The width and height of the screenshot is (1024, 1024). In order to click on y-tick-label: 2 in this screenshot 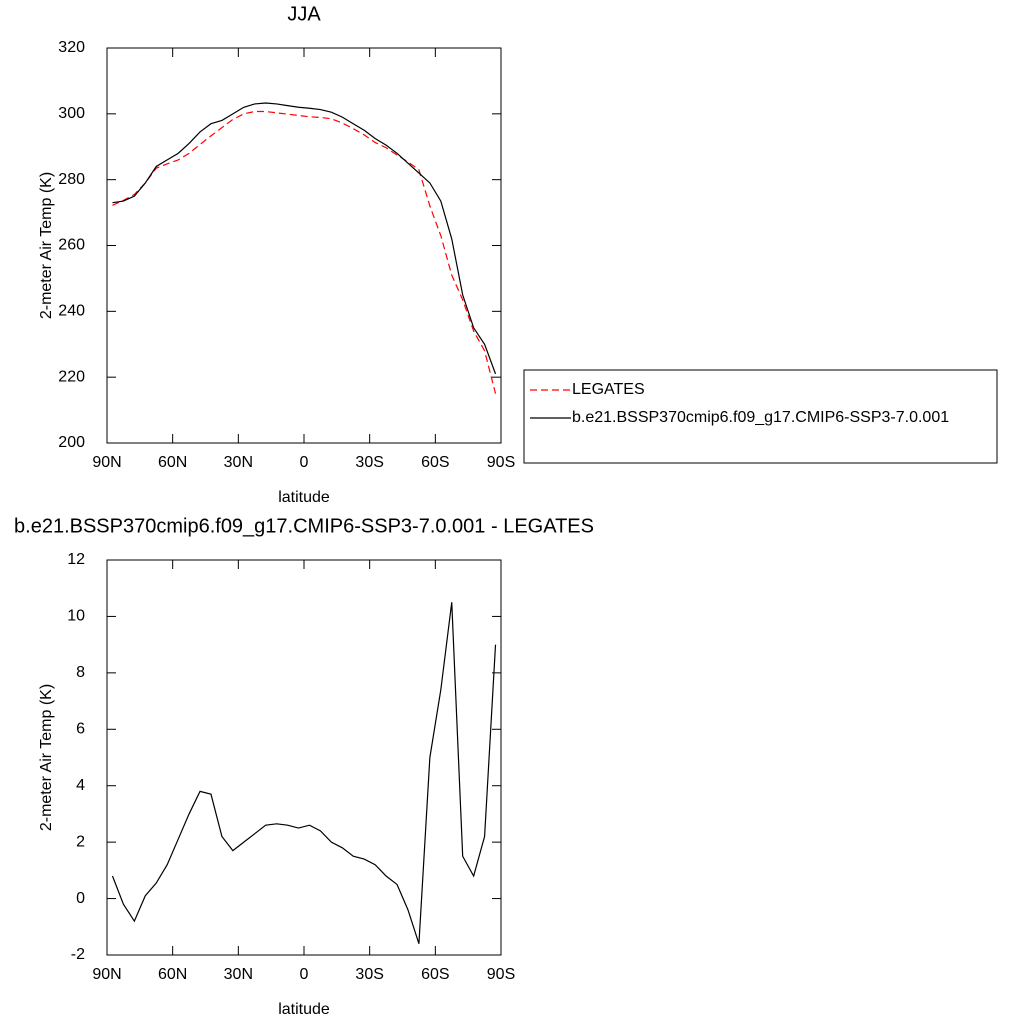, I will do `click(80, 841)`.